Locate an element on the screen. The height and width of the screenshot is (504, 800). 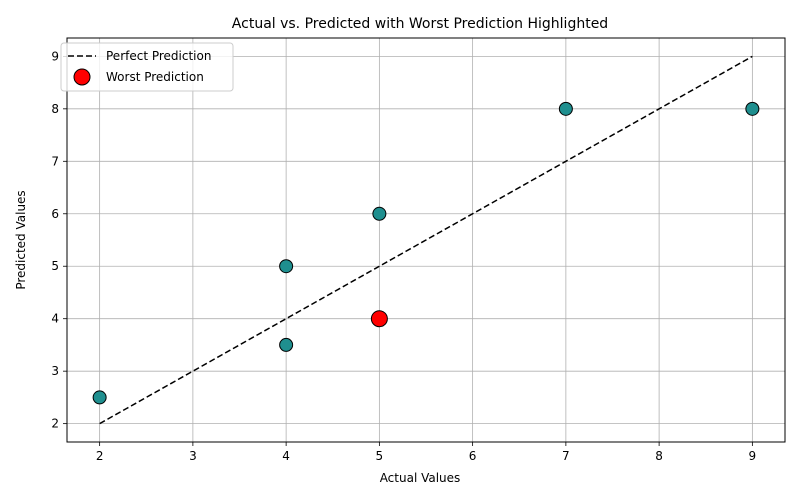
worst-prediction-point is located at coordinates (379, 319).